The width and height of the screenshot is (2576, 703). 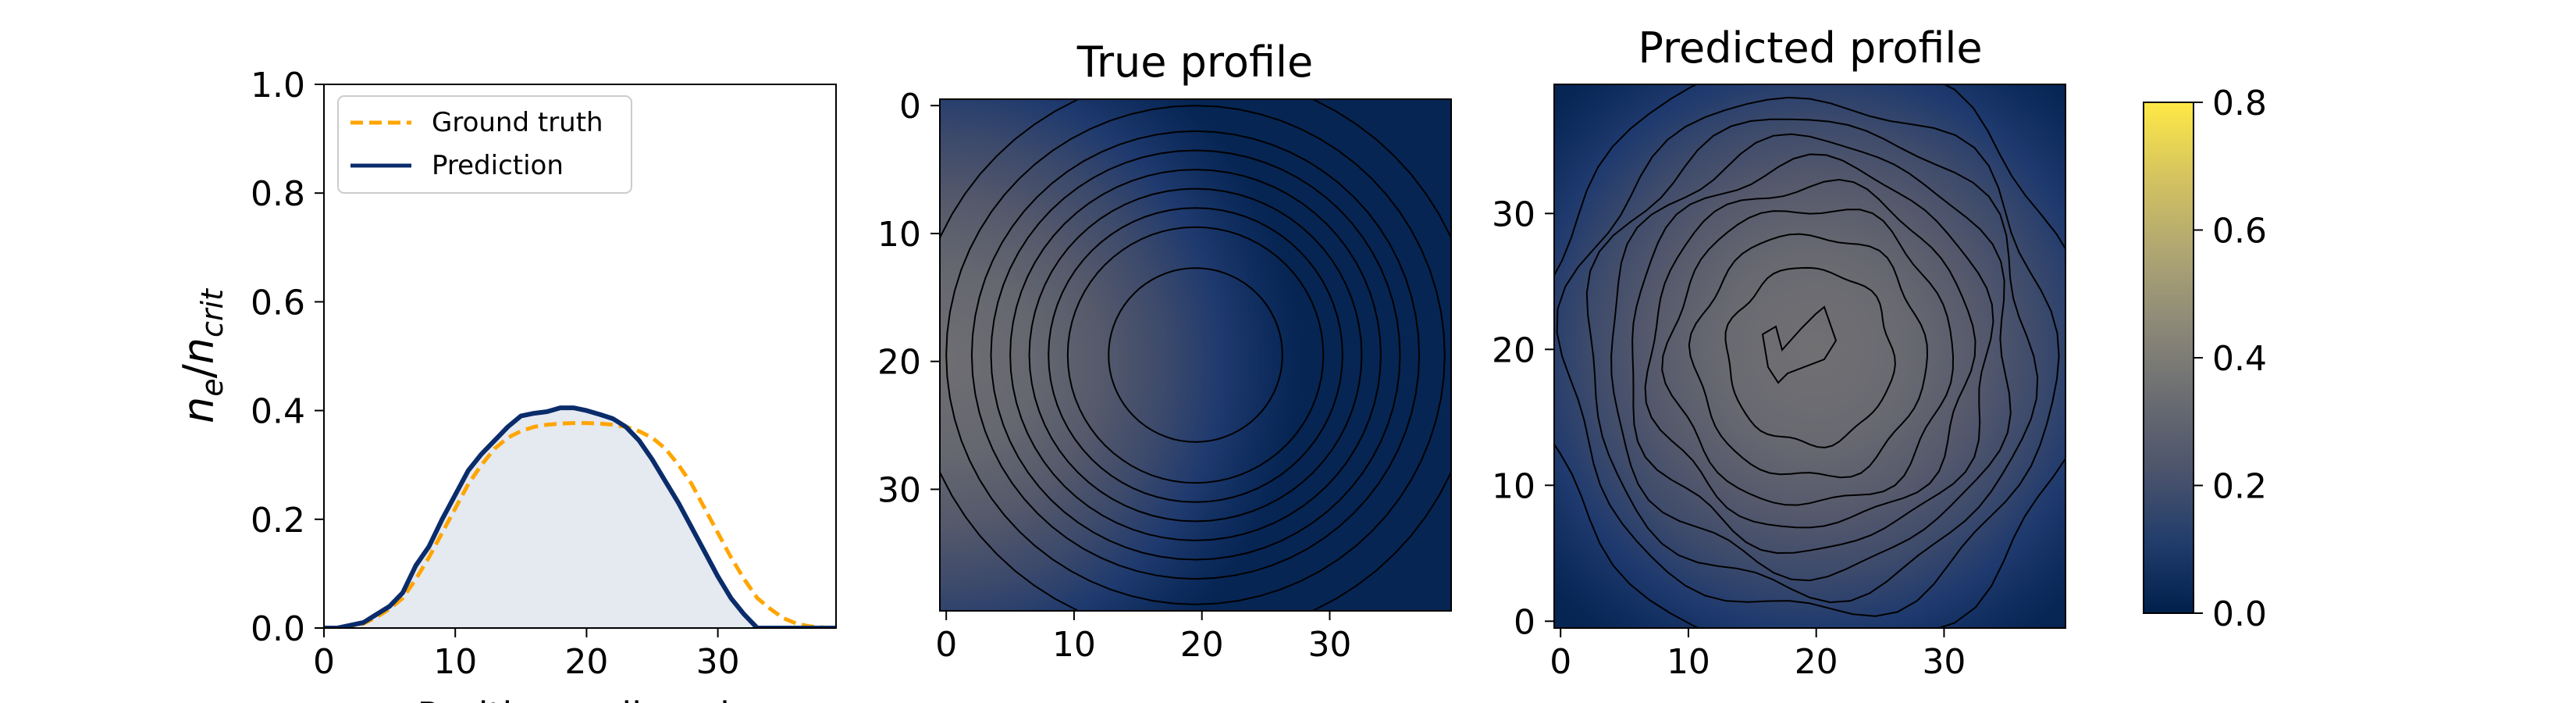 I want to click on true-profile-title: True profile, so click(x=1194, y=62).